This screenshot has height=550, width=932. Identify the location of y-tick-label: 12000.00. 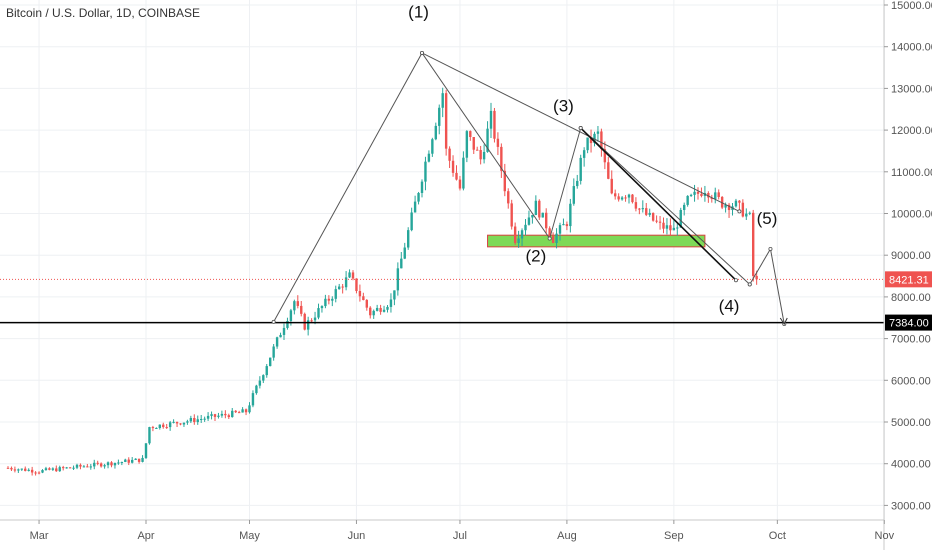
(911, 131).